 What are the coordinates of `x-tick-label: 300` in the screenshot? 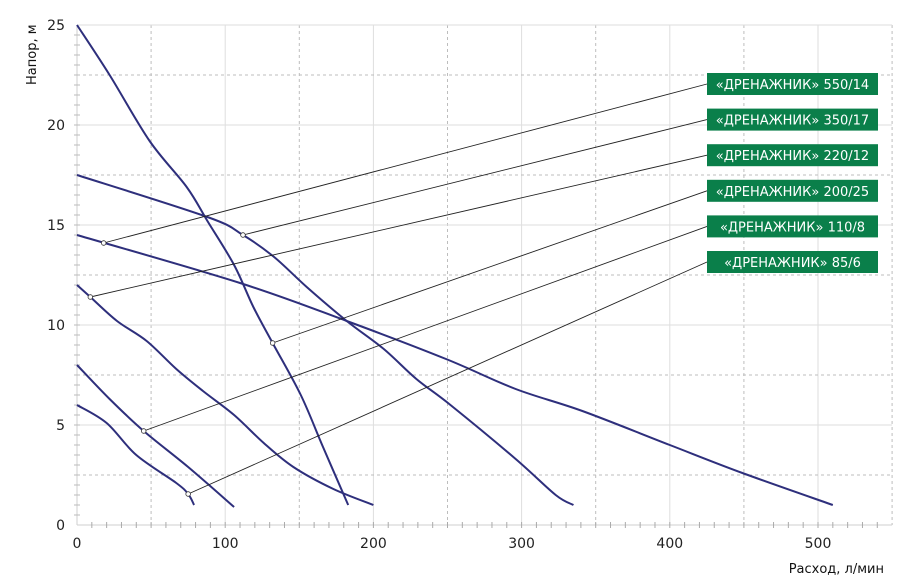 It's located at (521, 544).